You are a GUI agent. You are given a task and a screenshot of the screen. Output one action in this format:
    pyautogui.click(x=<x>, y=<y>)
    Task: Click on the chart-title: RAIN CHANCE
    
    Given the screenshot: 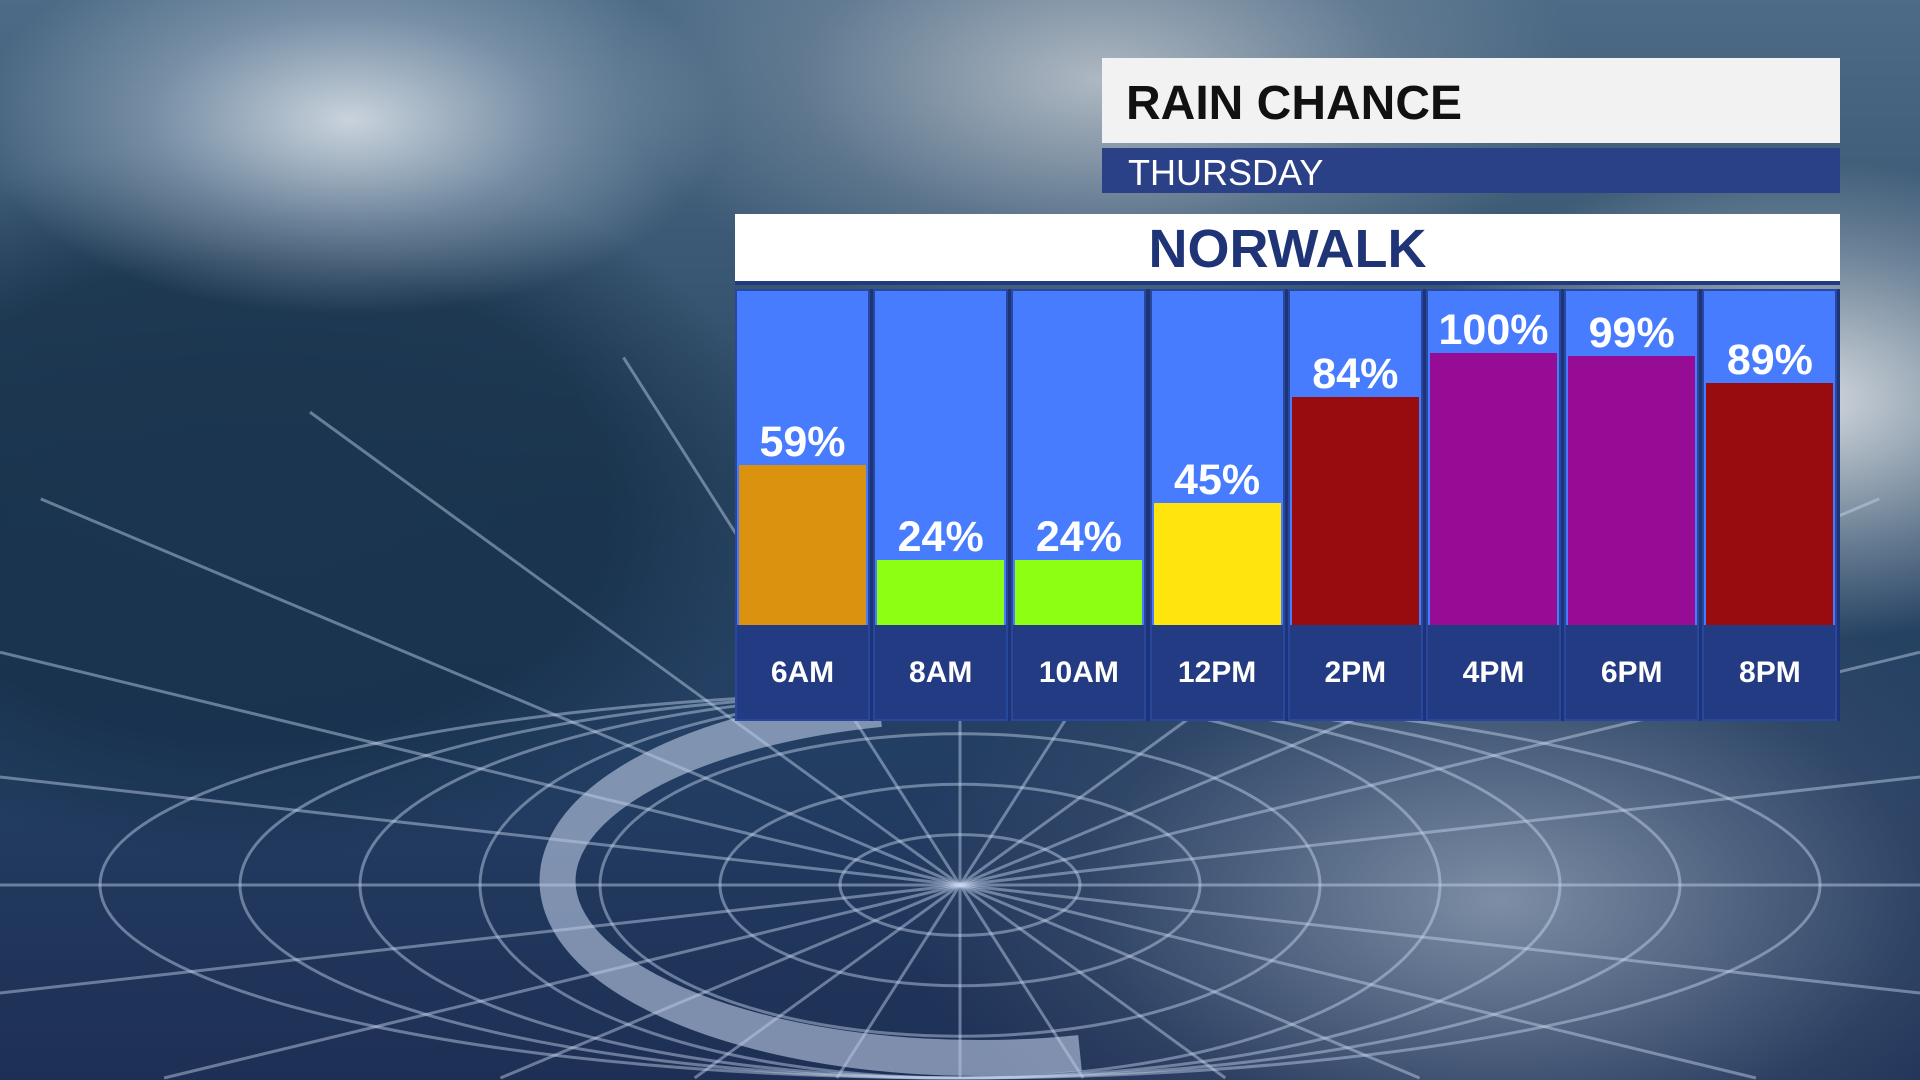 What is the action you would take?
    pyautogui.click(x=1294, y=103)
    